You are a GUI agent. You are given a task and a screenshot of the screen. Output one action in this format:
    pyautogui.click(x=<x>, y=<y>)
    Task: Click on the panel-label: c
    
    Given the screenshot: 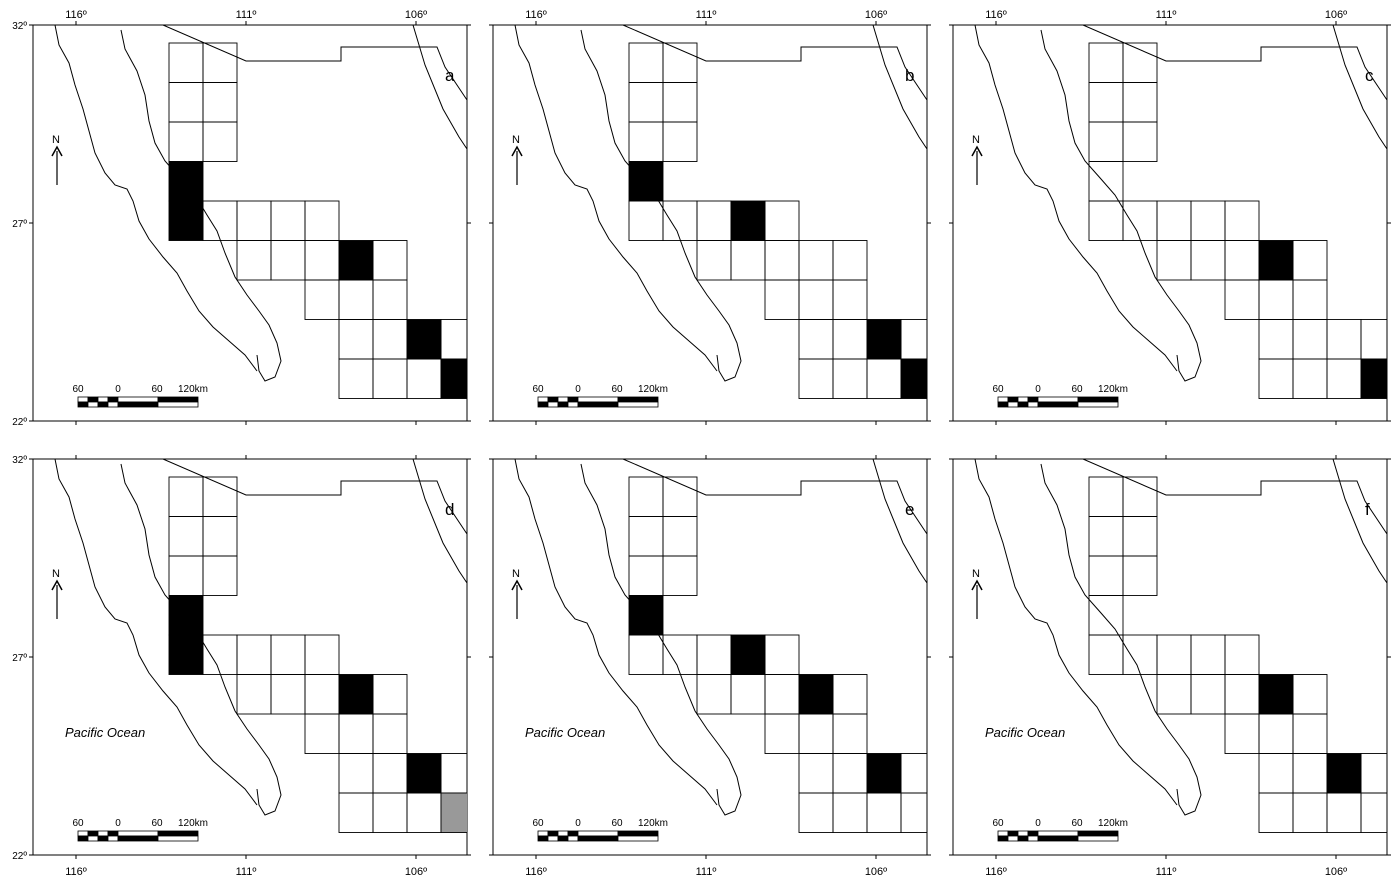 What is the action you would take?
    pyautogui.click(x=1369, y=75)
    